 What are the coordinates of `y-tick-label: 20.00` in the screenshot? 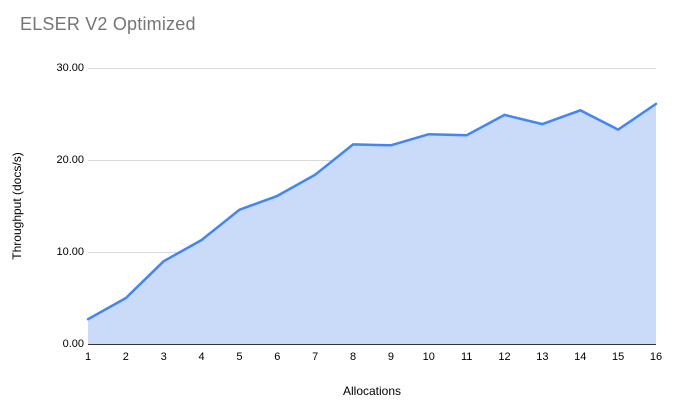 It's located at (70, 160).